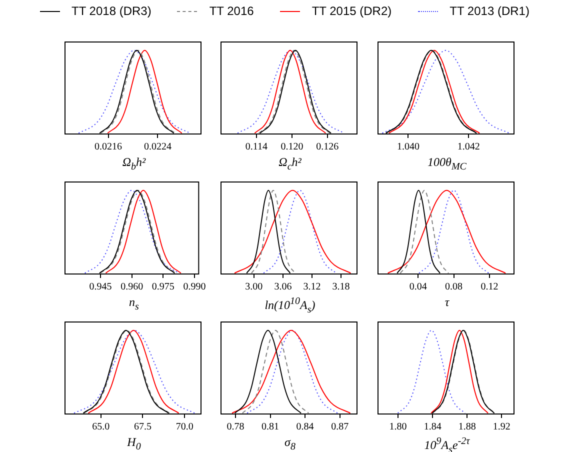 The height and width of the screenshot is (452, 569). I want to click on x-tick-label: 0.84, so click(305, 427).